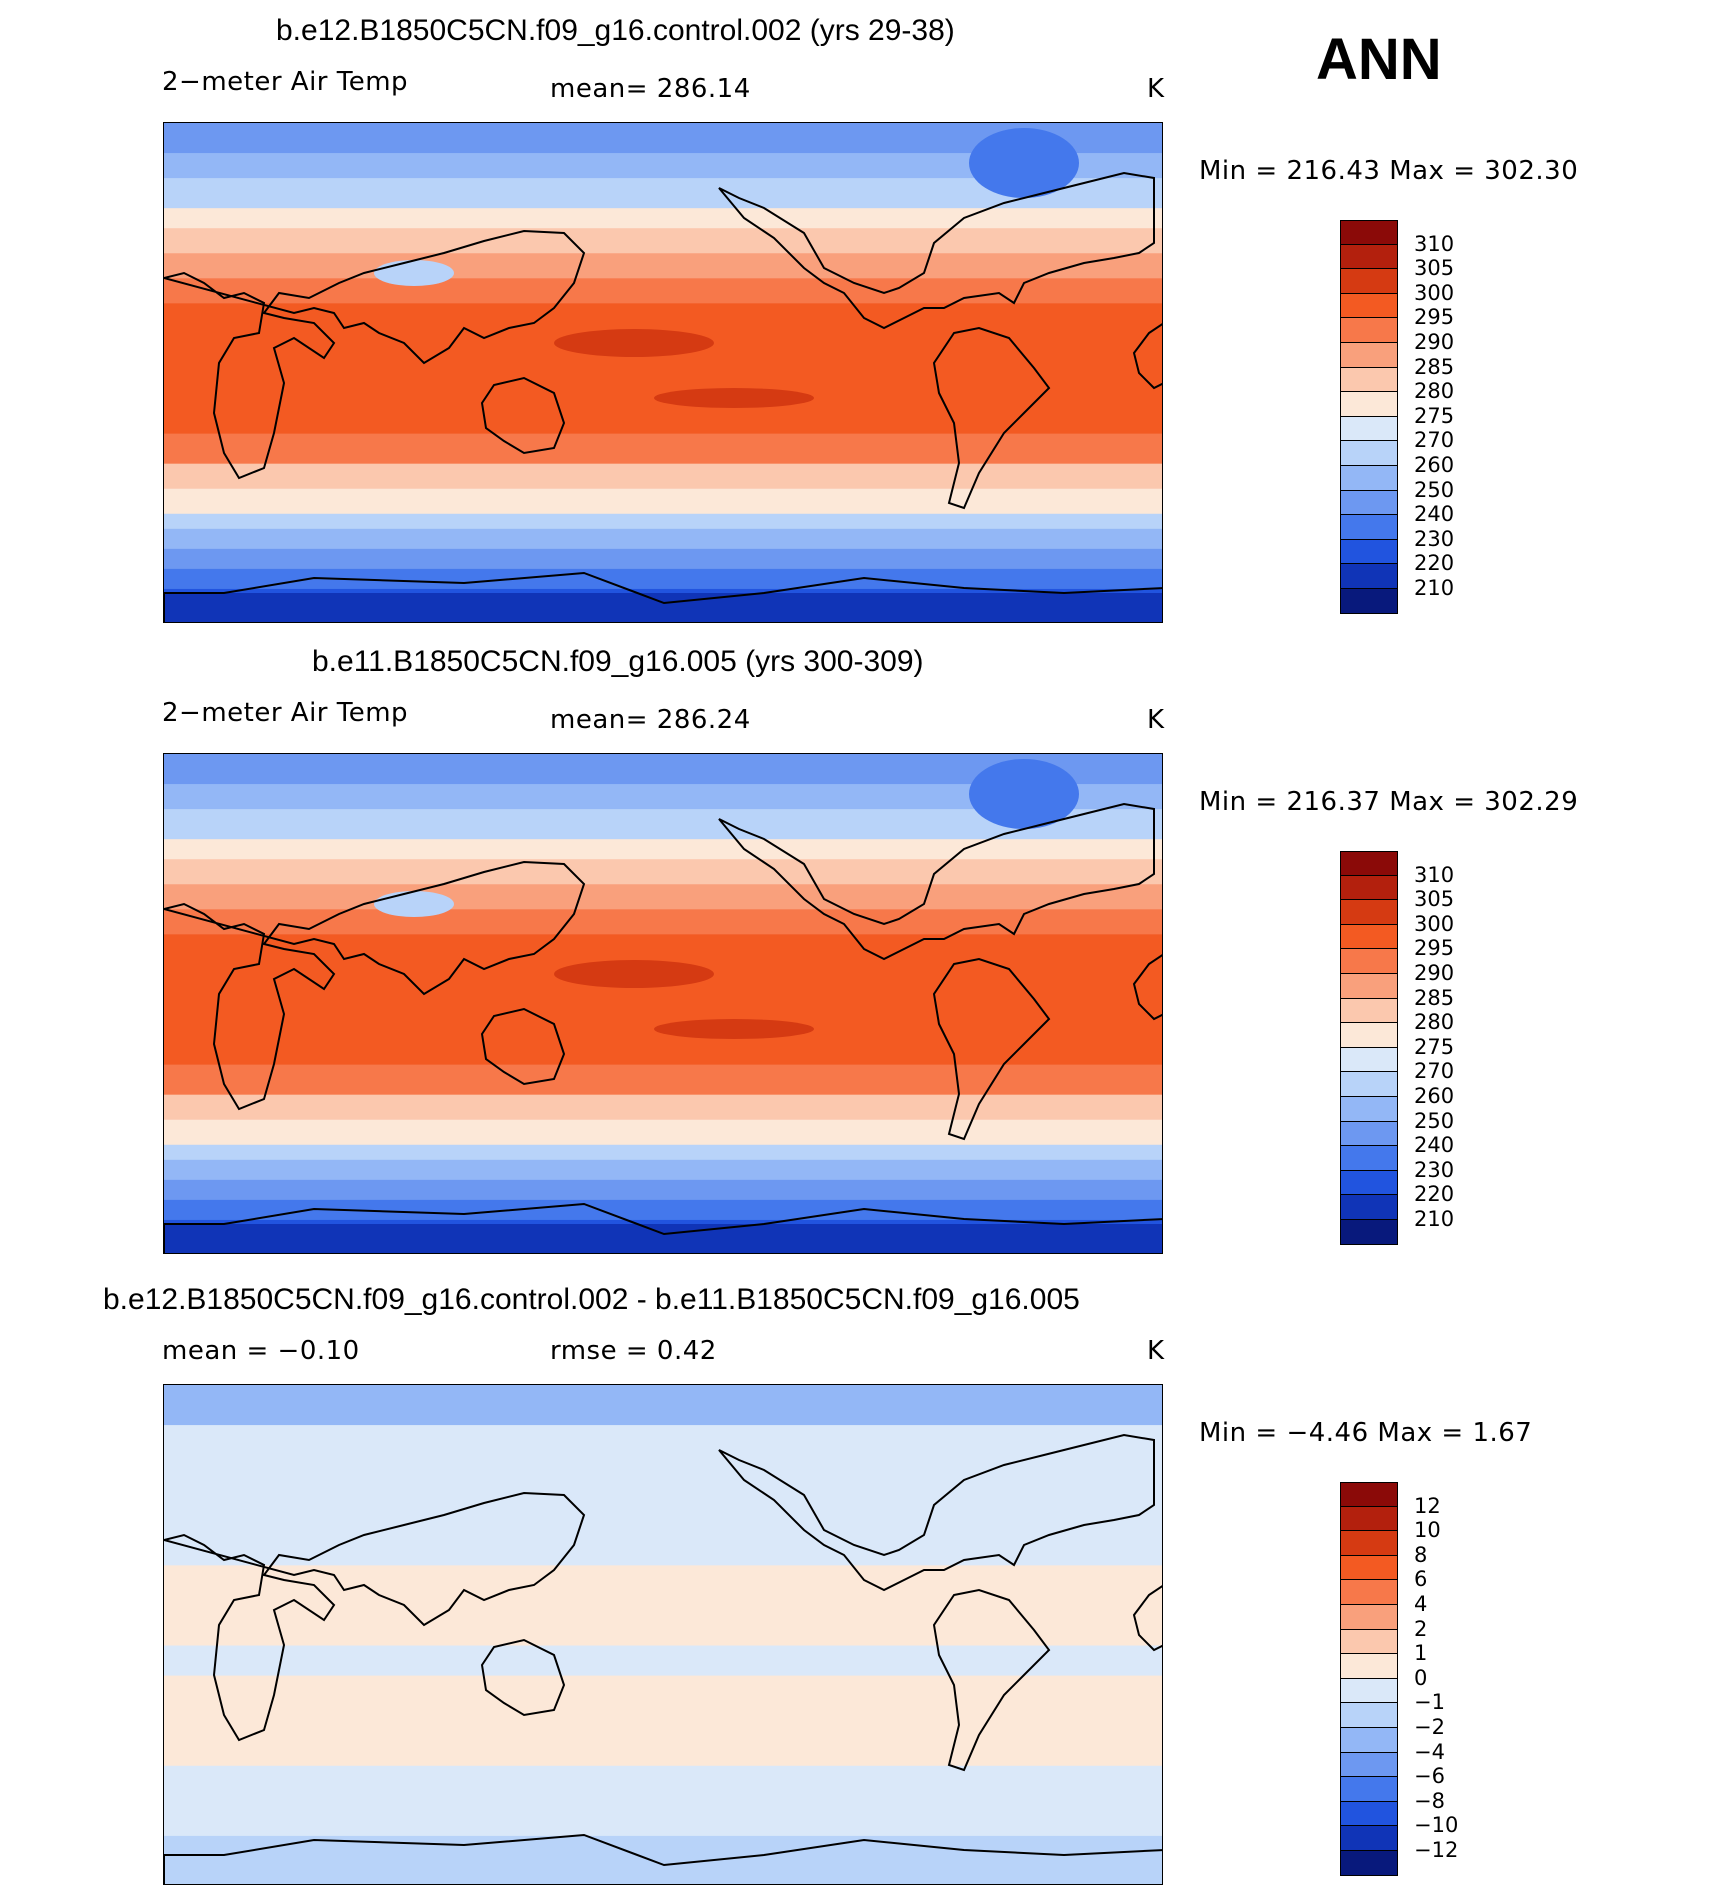 This screenshot has width=1710, height=1903. I want to click on colorbar-tick-label: −1, so click(1429, 1702).